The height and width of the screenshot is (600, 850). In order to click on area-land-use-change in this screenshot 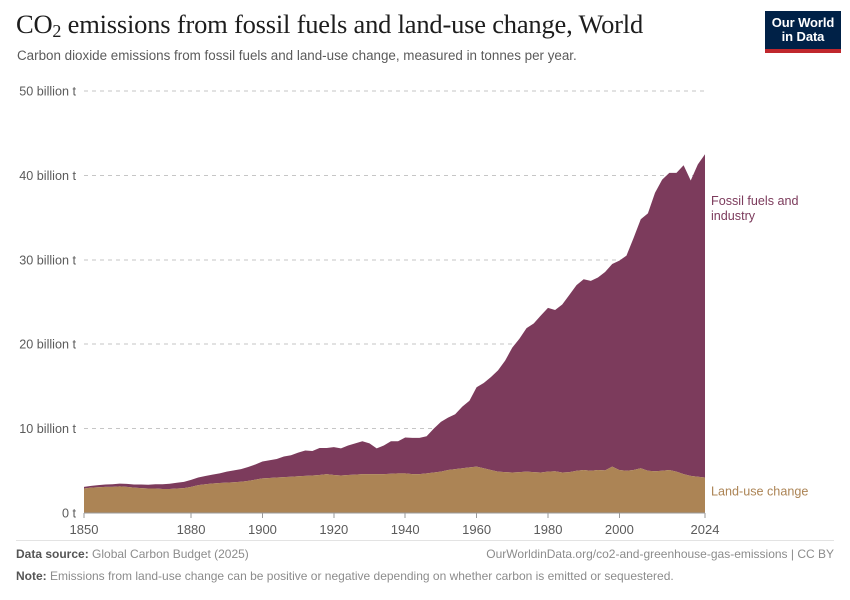, I will do `click(394, 489)`.